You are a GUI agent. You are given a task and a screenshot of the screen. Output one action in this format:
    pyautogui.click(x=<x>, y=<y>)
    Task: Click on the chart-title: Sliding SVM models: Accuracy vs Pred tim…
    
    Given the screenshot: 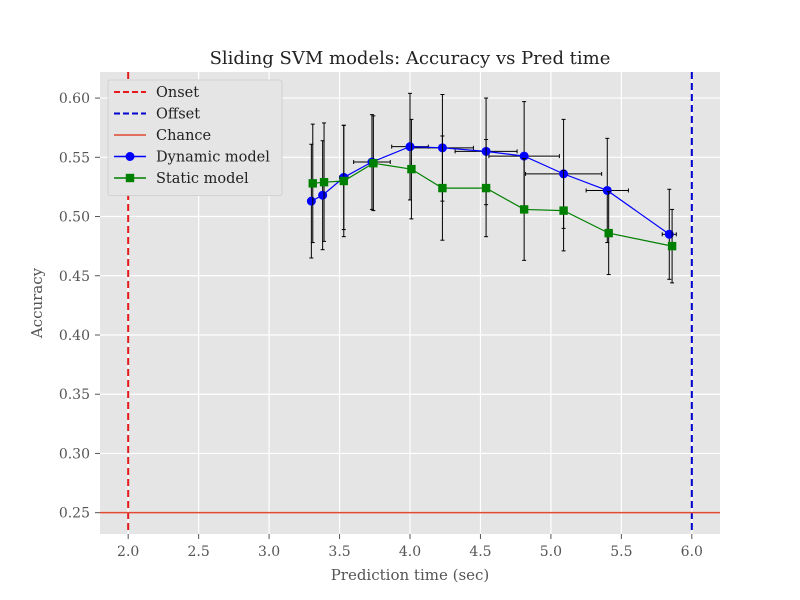 What is the action you would take?
    pyautogui.click(x=410, y=58)
    